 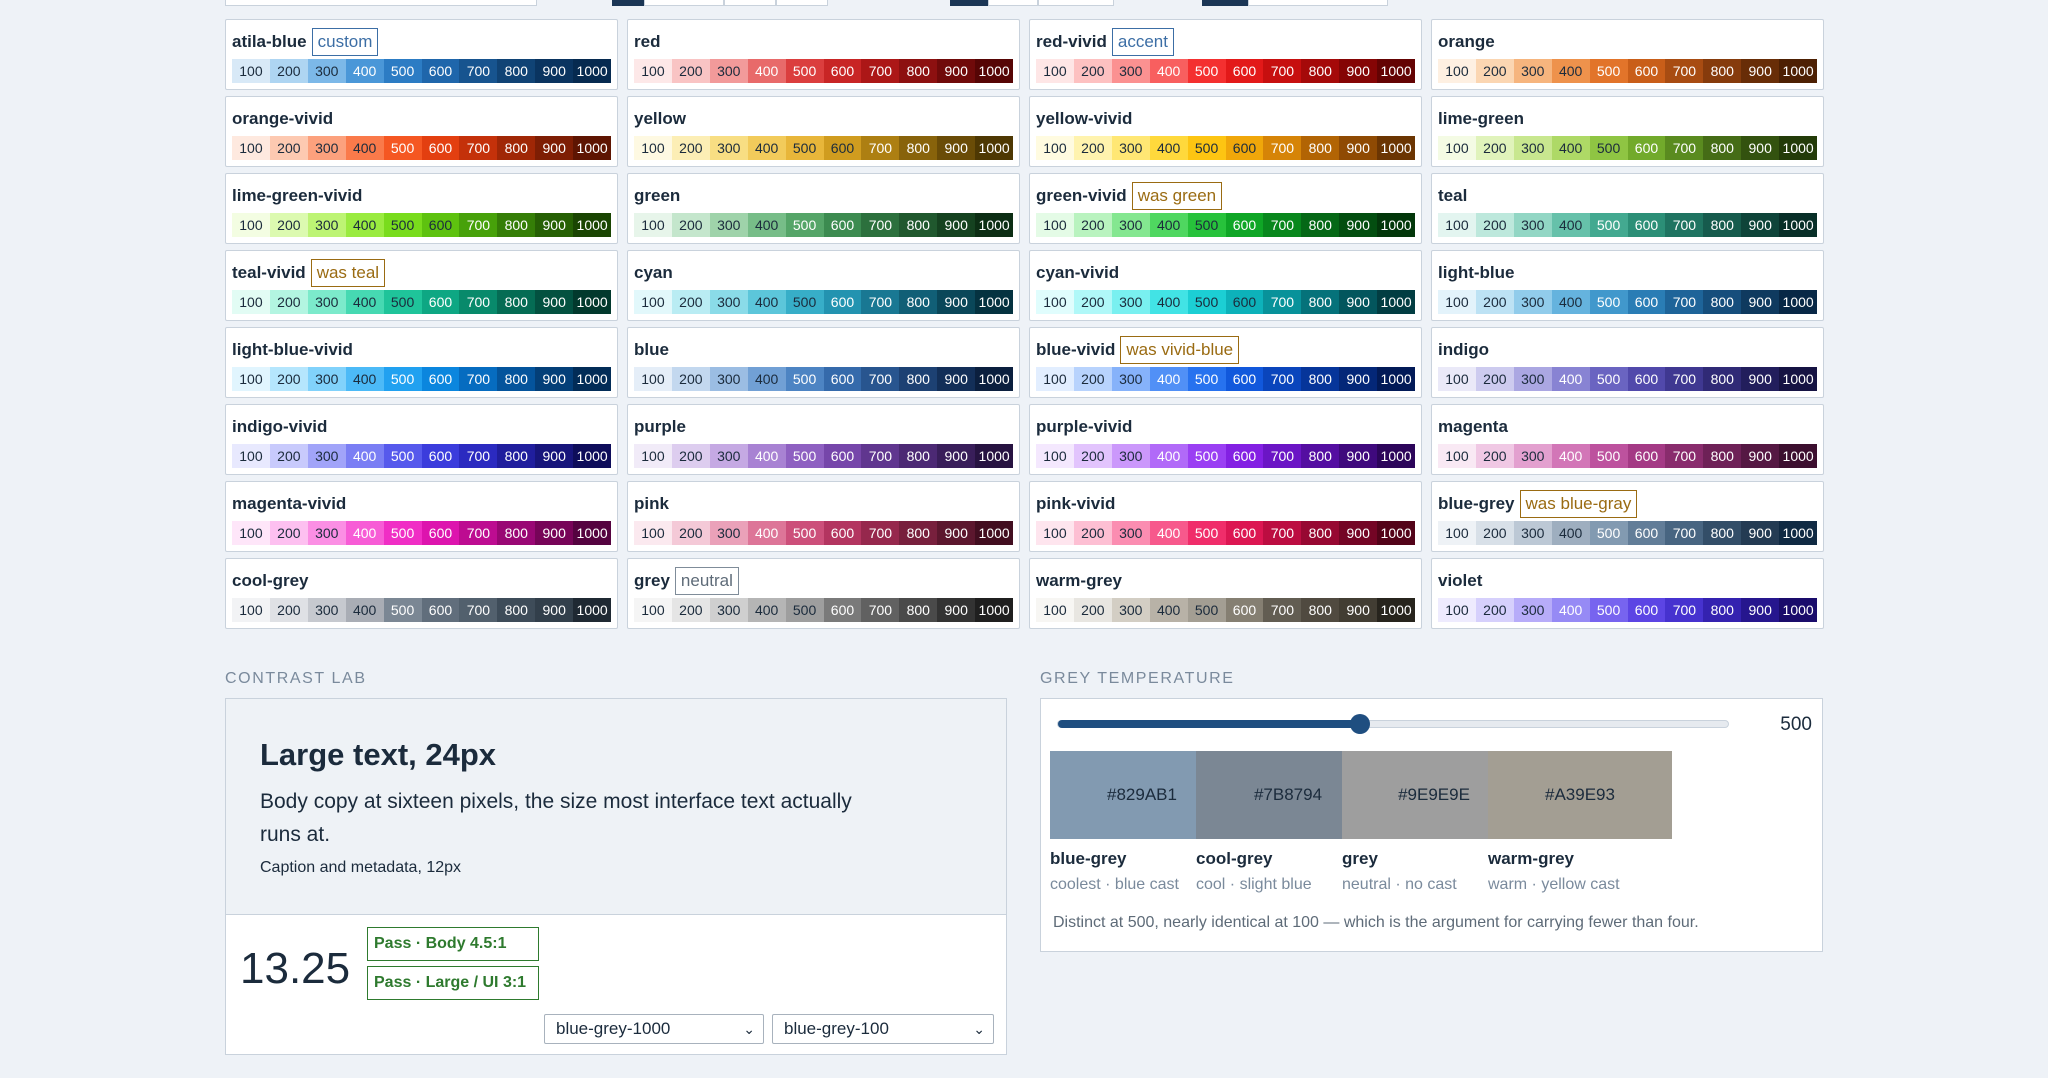 I want to click on swatch-indigo-vivid-200: 200, so click(x=288, y=456).